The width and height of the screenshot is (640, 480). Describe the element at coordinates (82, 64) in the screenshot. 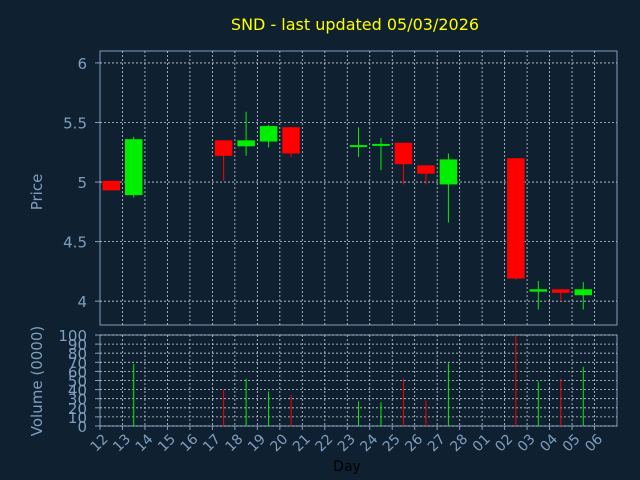

I see `price-ytick-label: 6` at that location.